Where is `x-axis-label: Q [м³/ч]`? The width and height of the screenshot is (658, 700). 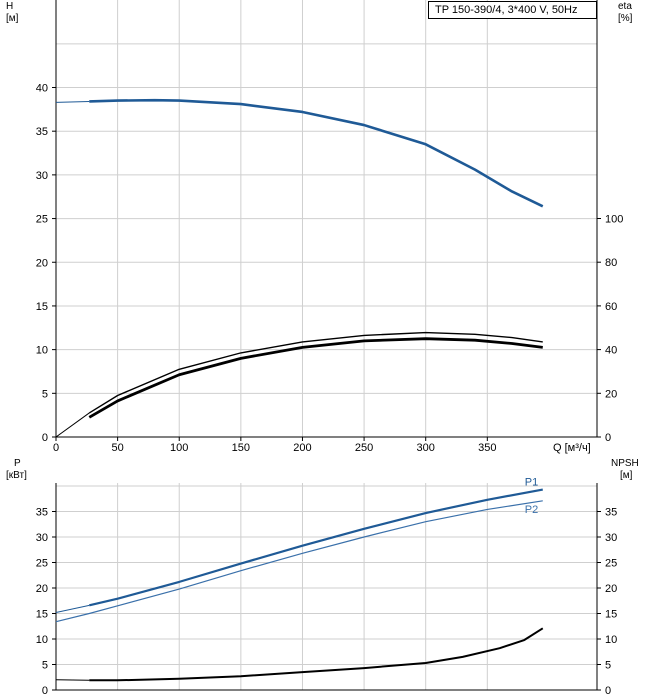 x-axis-label: Q [м³/ч] is located at coordinates (572, 448).